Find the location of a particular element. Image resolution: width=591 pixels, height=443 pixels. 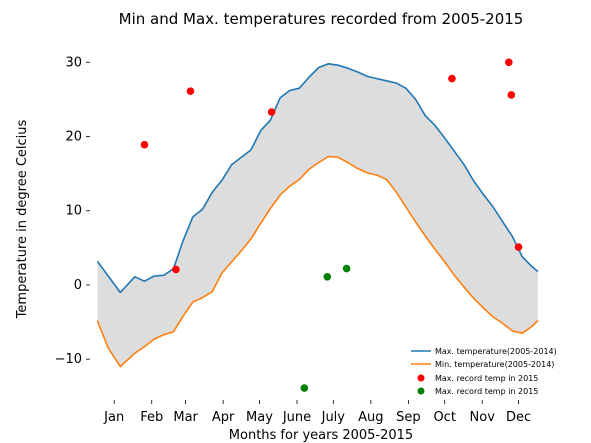

x-tick-label: Sep is located at coordinates (408, 417).